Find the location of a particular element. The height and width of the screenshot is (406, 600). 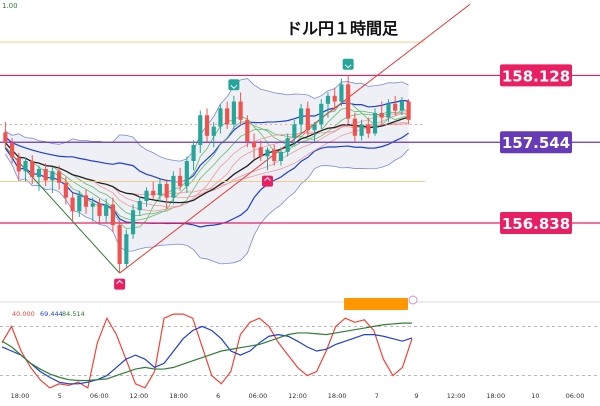

chart-title: ドル円１時間足 is located at coordinates (342, 28).